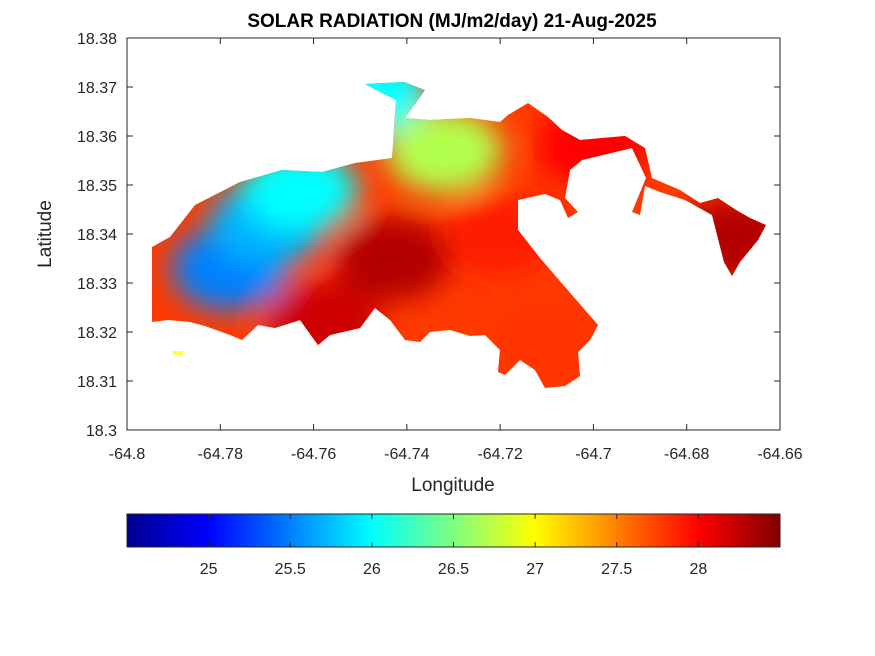 The width and height of the screenshot is (875, 656). I want to click on y-tick-label: 18.38, so click(97, 39).